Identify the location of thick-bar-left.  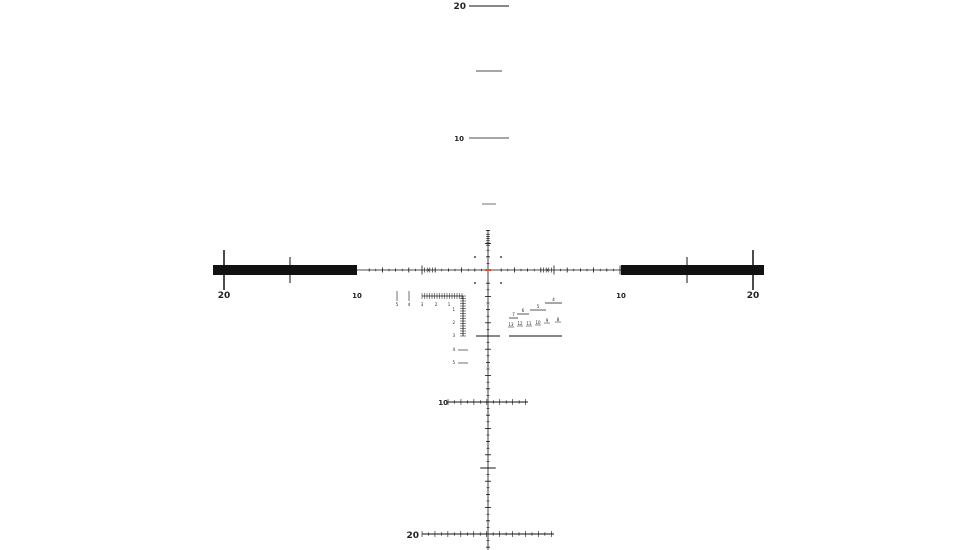
(285, 270).